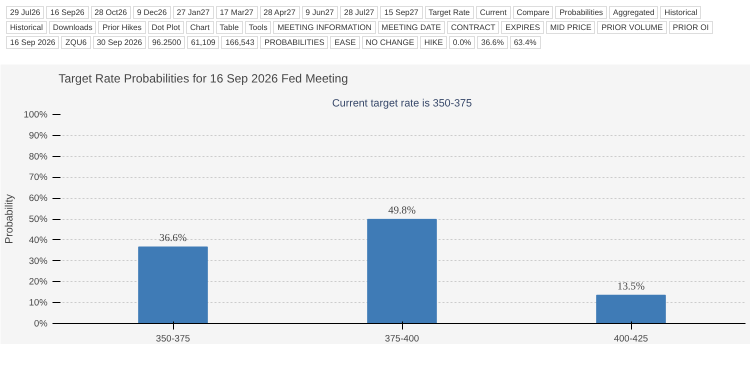 The height and width of the screenshot is (375, 750). Describe the element at coordinates (67, 12) in the screenshot. I see `text: 16 Sep26` at that location.